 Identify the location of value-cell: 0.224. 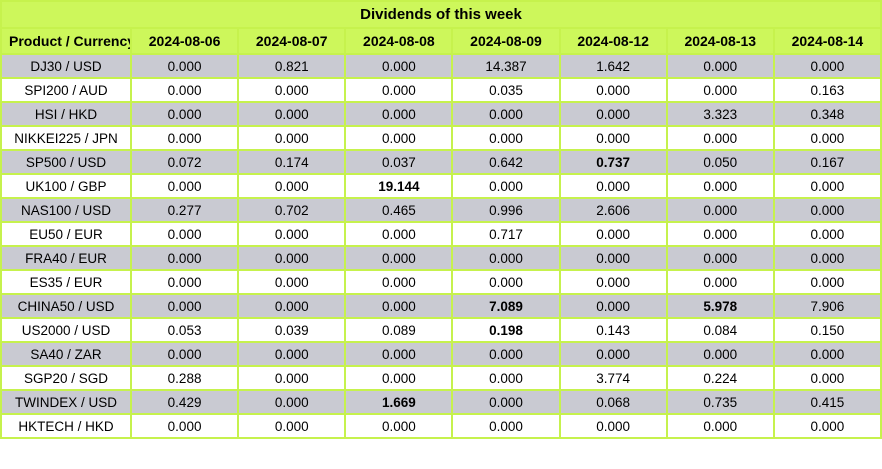
(720, 378).